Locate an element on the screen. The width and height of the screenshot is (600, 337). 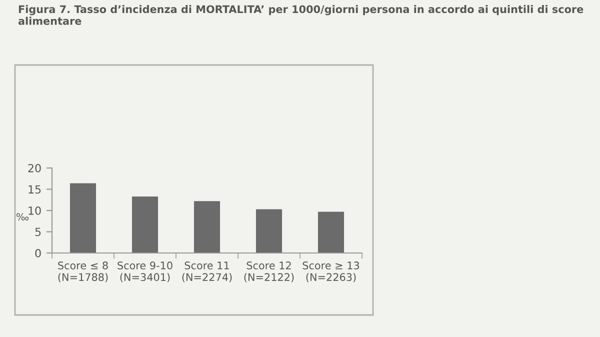
y-tick-label: 10 is located at coordinates (34, 210).